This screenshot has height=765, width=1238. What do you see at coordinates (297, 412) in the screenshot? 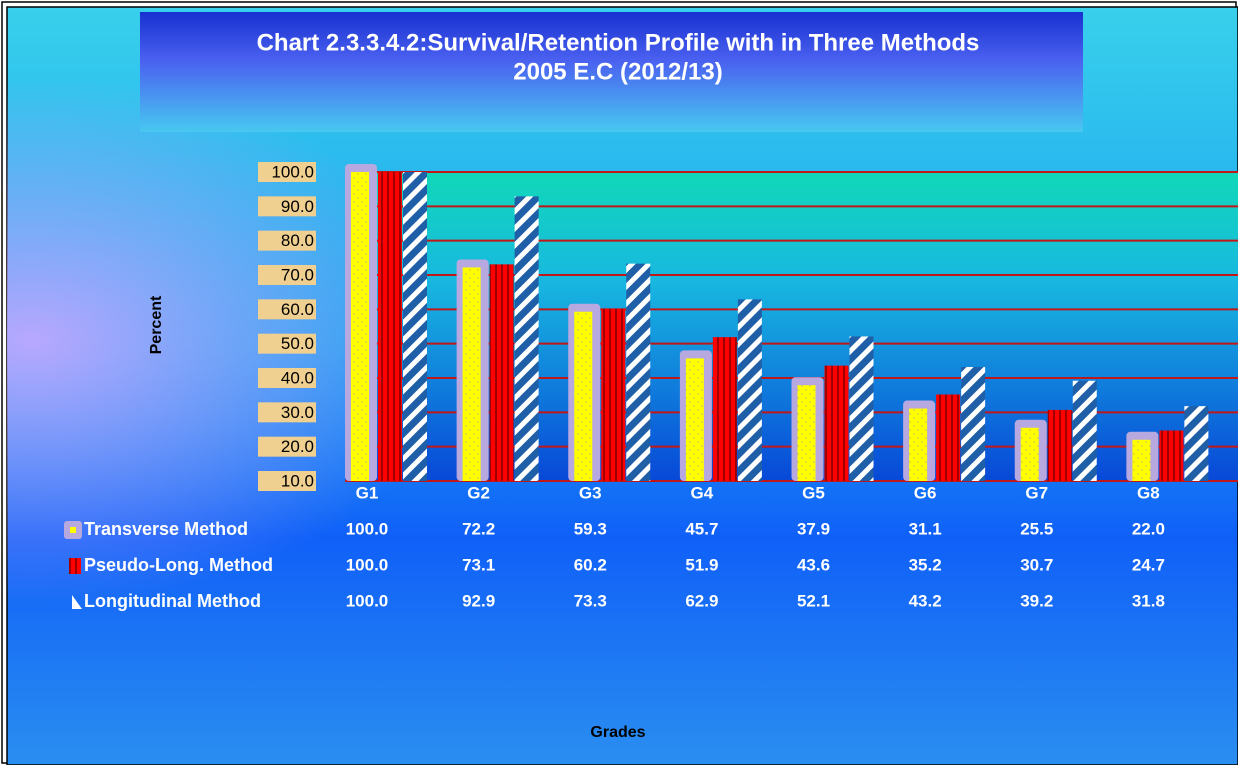
I see `y-tick-label: 30.0` at bounding box center [297, 412].